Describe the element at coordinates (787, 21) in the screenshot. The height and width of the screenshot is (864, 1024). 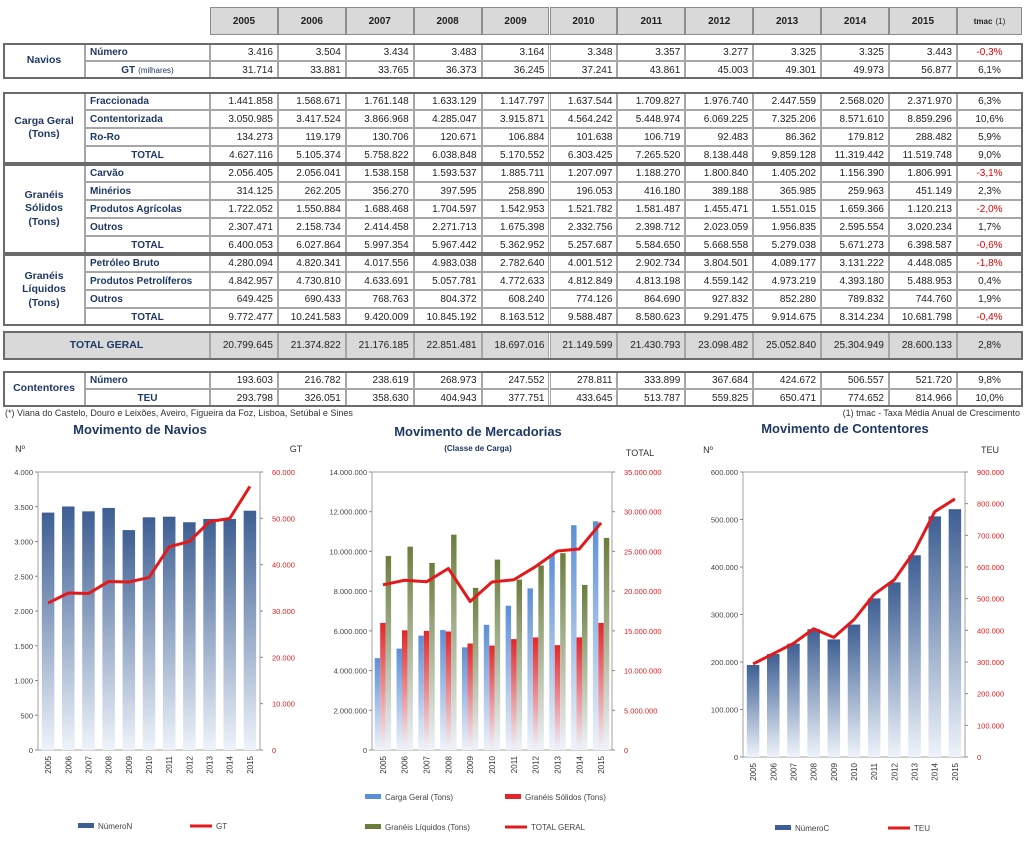
I see `header-text: 2013` at that location.